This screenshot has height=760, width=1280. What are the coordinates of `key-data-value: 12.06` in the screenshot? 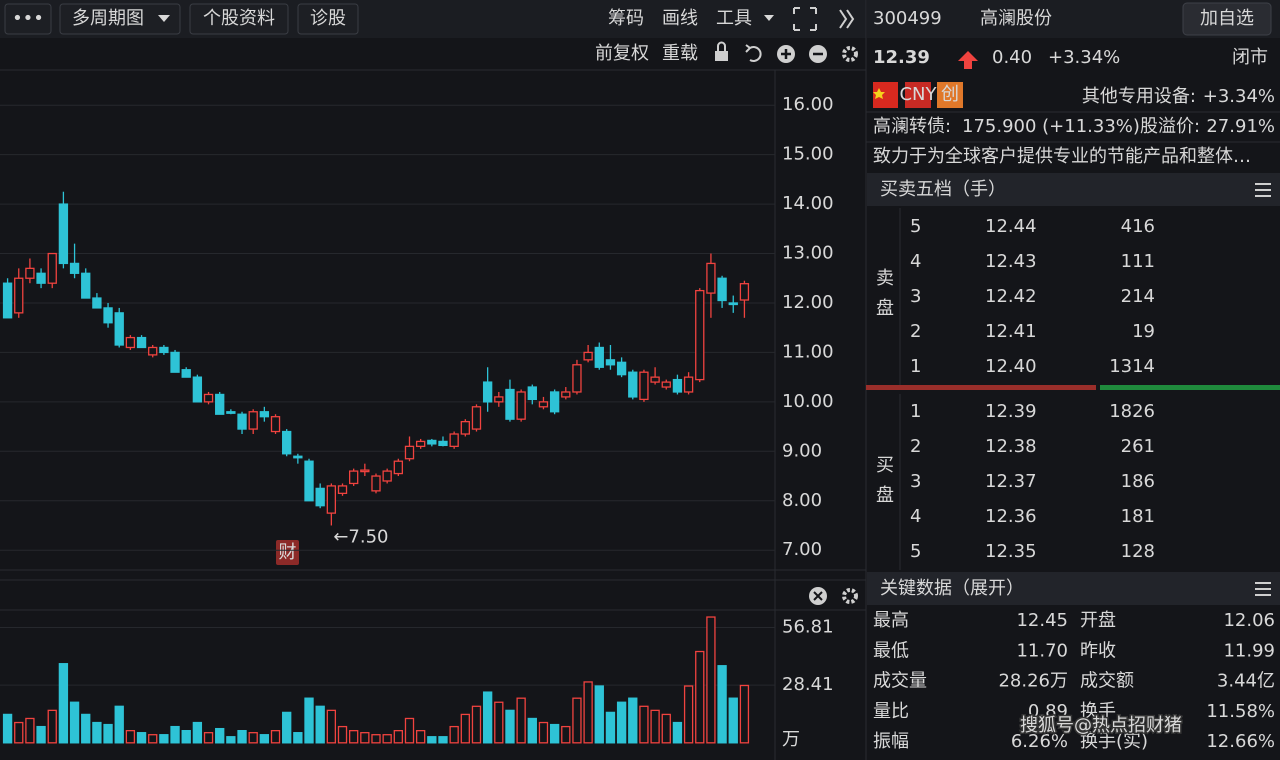 It's located at (1249, 620).